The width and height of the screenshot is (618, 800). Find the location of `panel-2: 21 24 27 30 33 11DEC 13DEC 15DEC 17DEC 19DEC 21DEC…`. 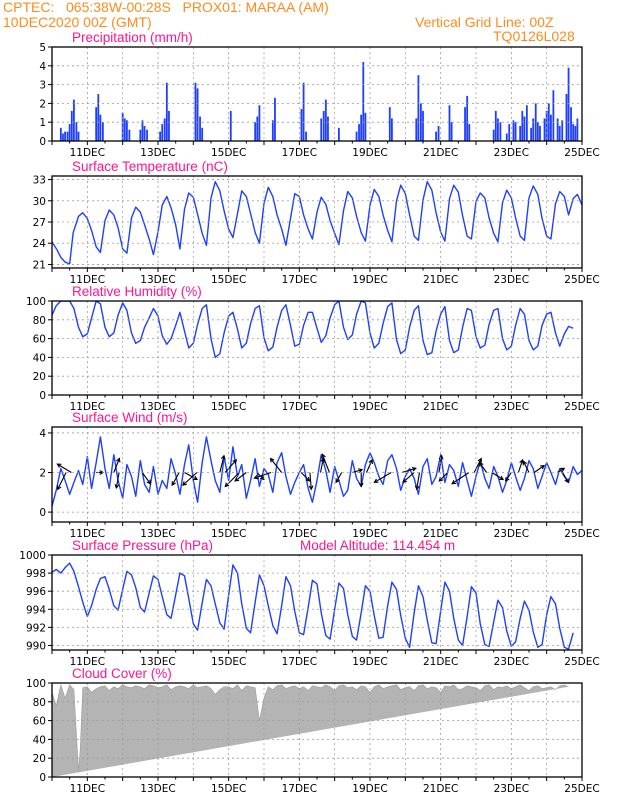

panel-2: 21 24 27 30 33 11DEC 13DEC 15DEC 17DEC 19DEC 21DEC… is located at coordinates (316, 222).